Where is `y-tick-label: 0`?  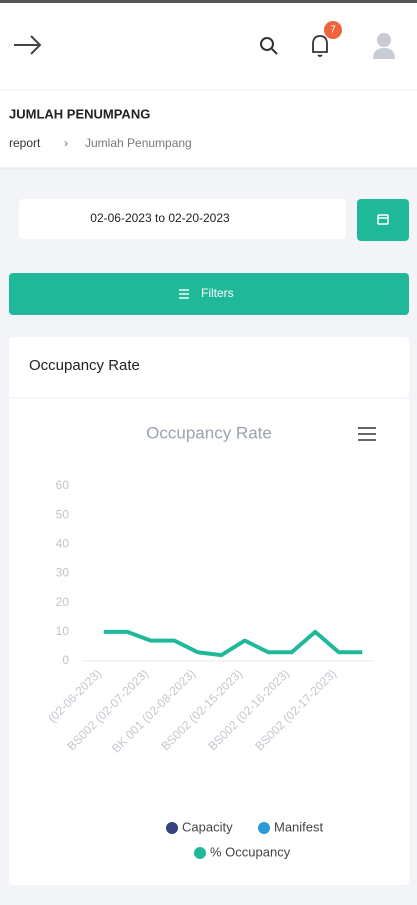
y-tick-label: 0 is located at coordinates (65, 660).